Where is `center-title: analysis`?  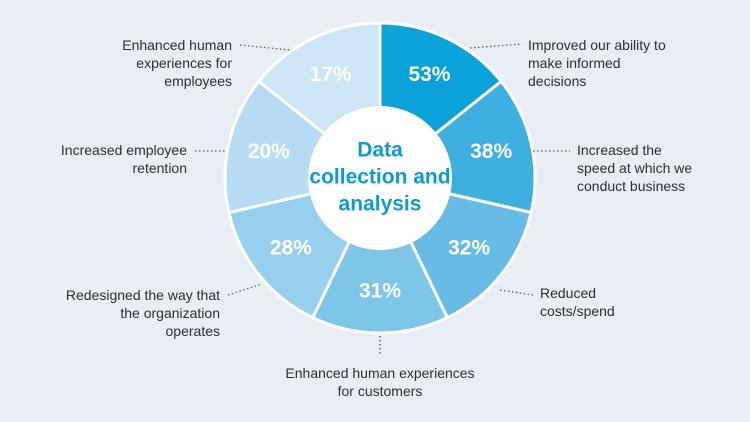 center-title: analysis is located at coordinates (380, 204).